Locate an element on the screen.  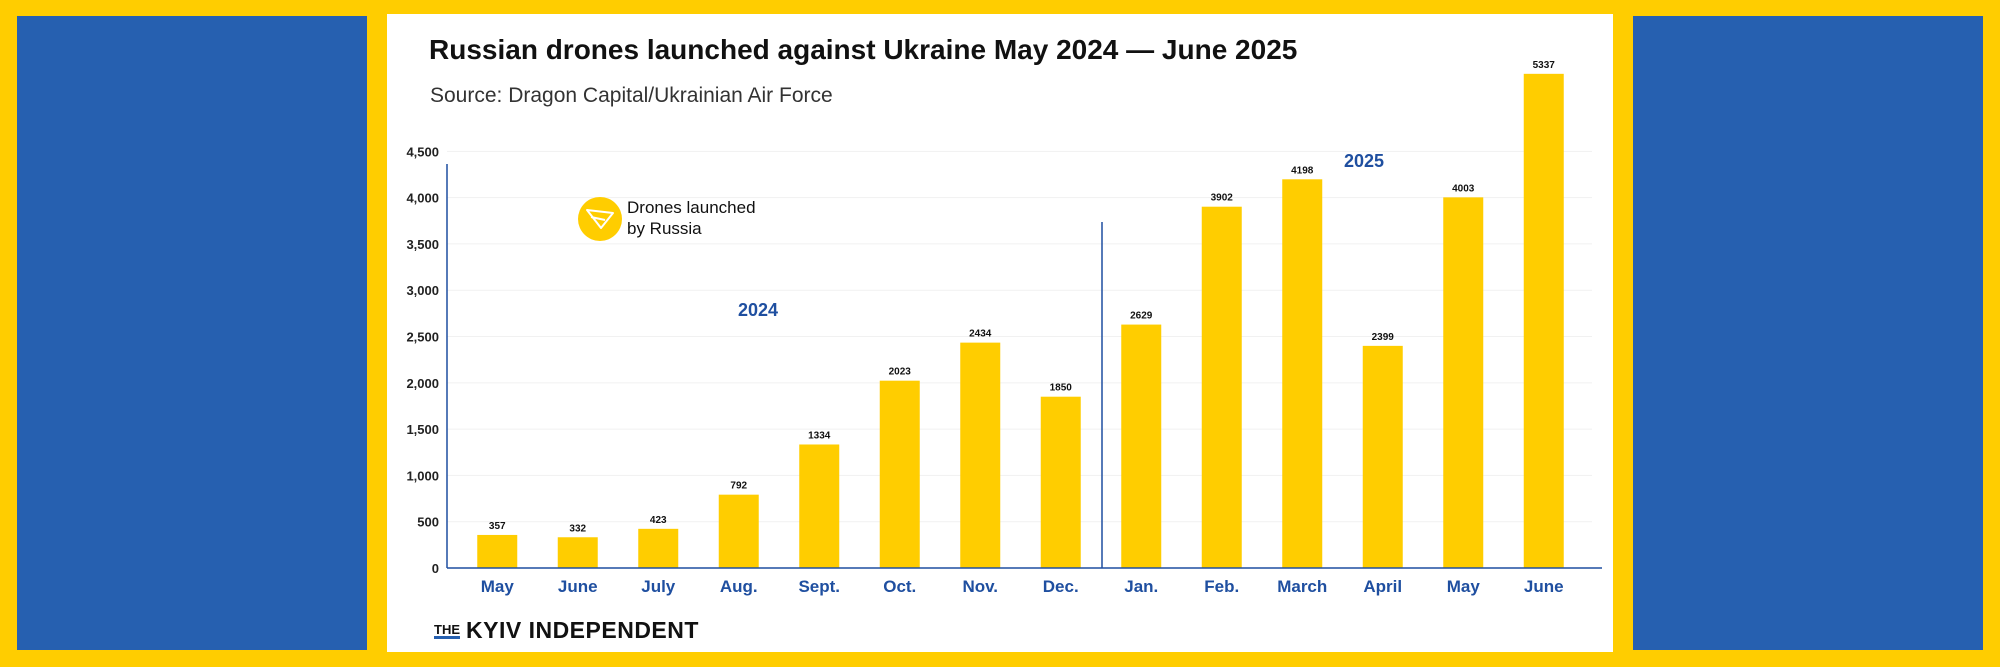
x-tick-label: March is located at coordinates (1302, 586).